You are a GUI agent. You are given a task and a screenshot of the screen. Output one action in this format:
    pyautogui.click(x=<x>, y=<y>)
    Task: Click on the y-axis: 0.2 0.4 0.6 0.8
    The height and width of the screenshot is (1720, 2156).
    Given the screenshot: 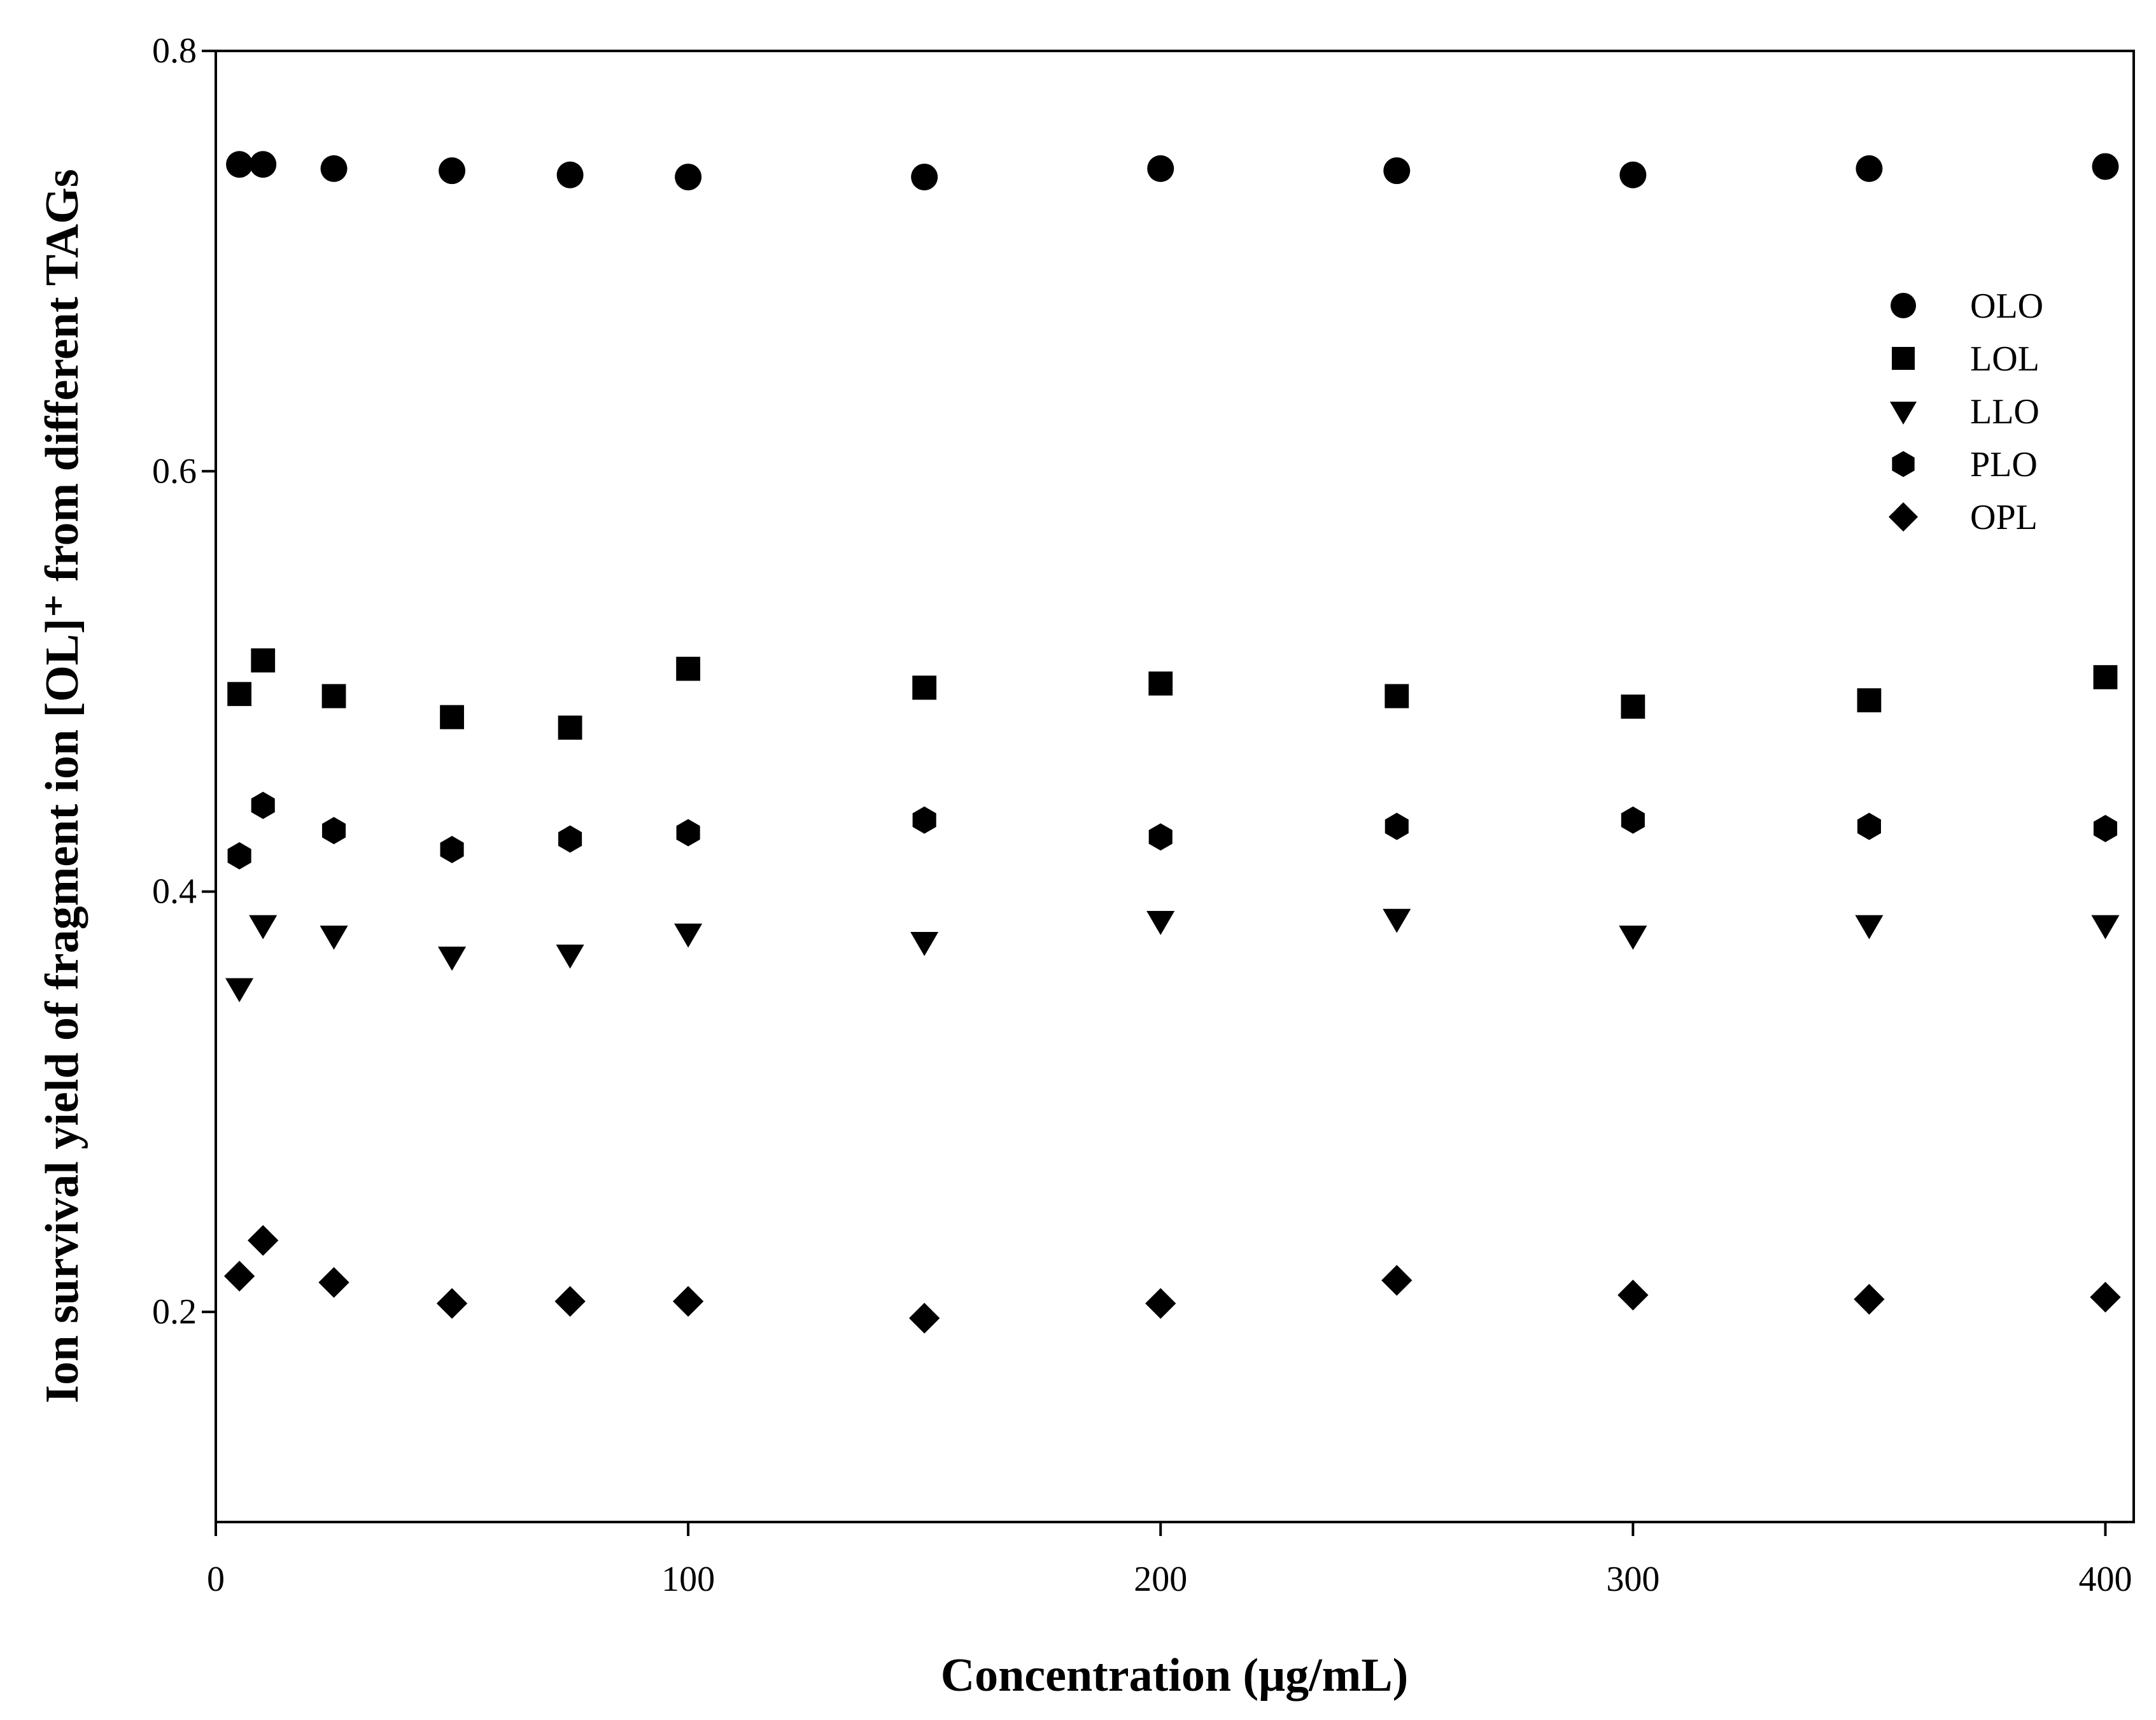 What is the action you would take?
    pyautogui.click(x=184, y=681)
    